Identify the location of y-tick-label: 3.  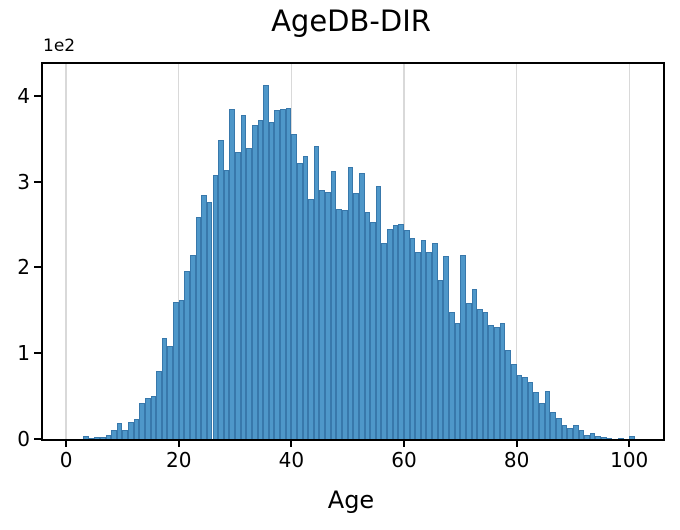
(23, 181).